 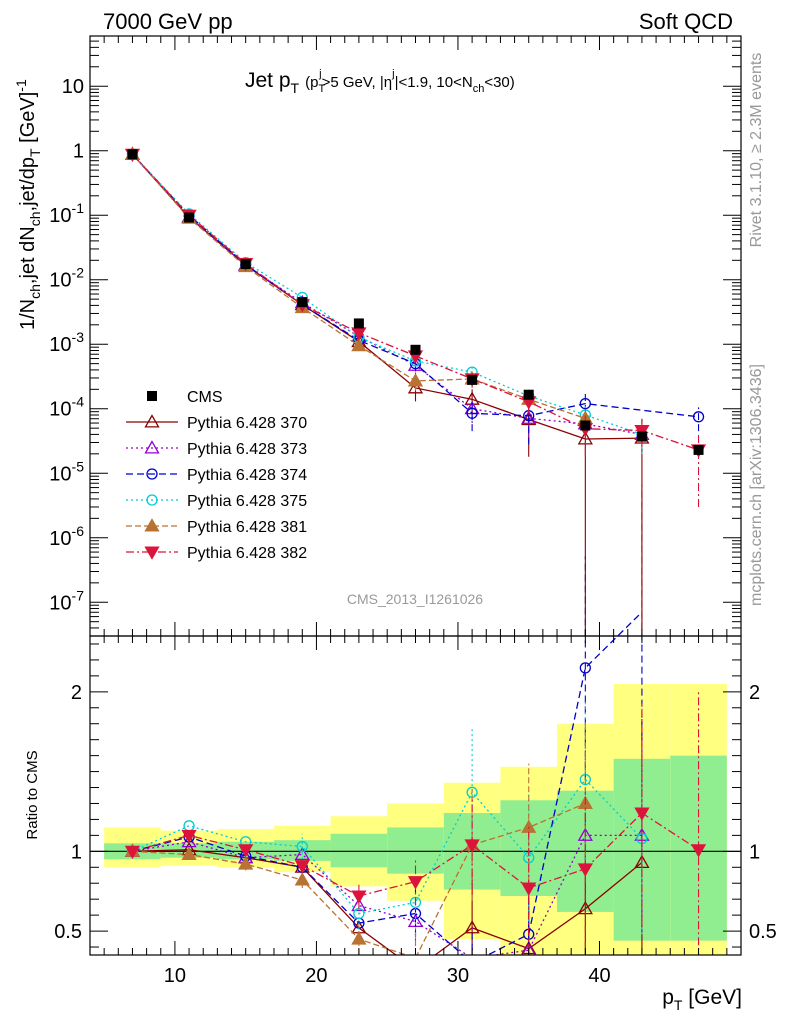 What do you see at coordinates (68, 932) in the screenshot?
I see `y-tick-label: 0.5` at bounding box center [68, 932].